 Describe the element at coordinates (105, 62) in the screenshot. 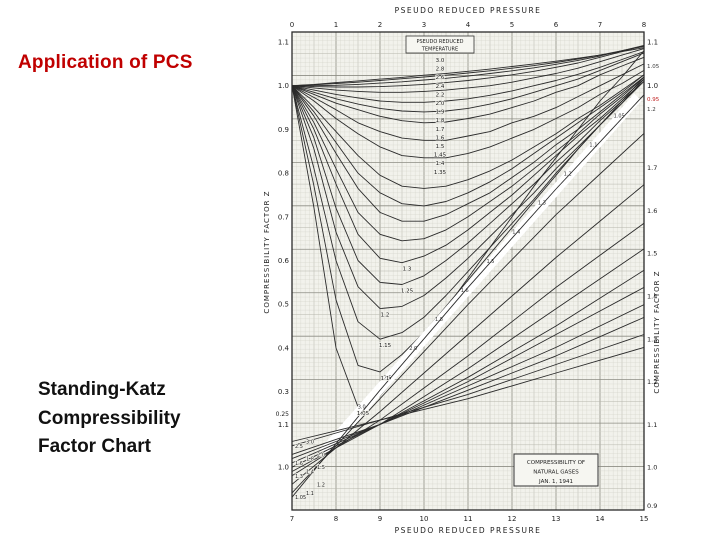

I see `slide-title: Application of PCS` at that location.